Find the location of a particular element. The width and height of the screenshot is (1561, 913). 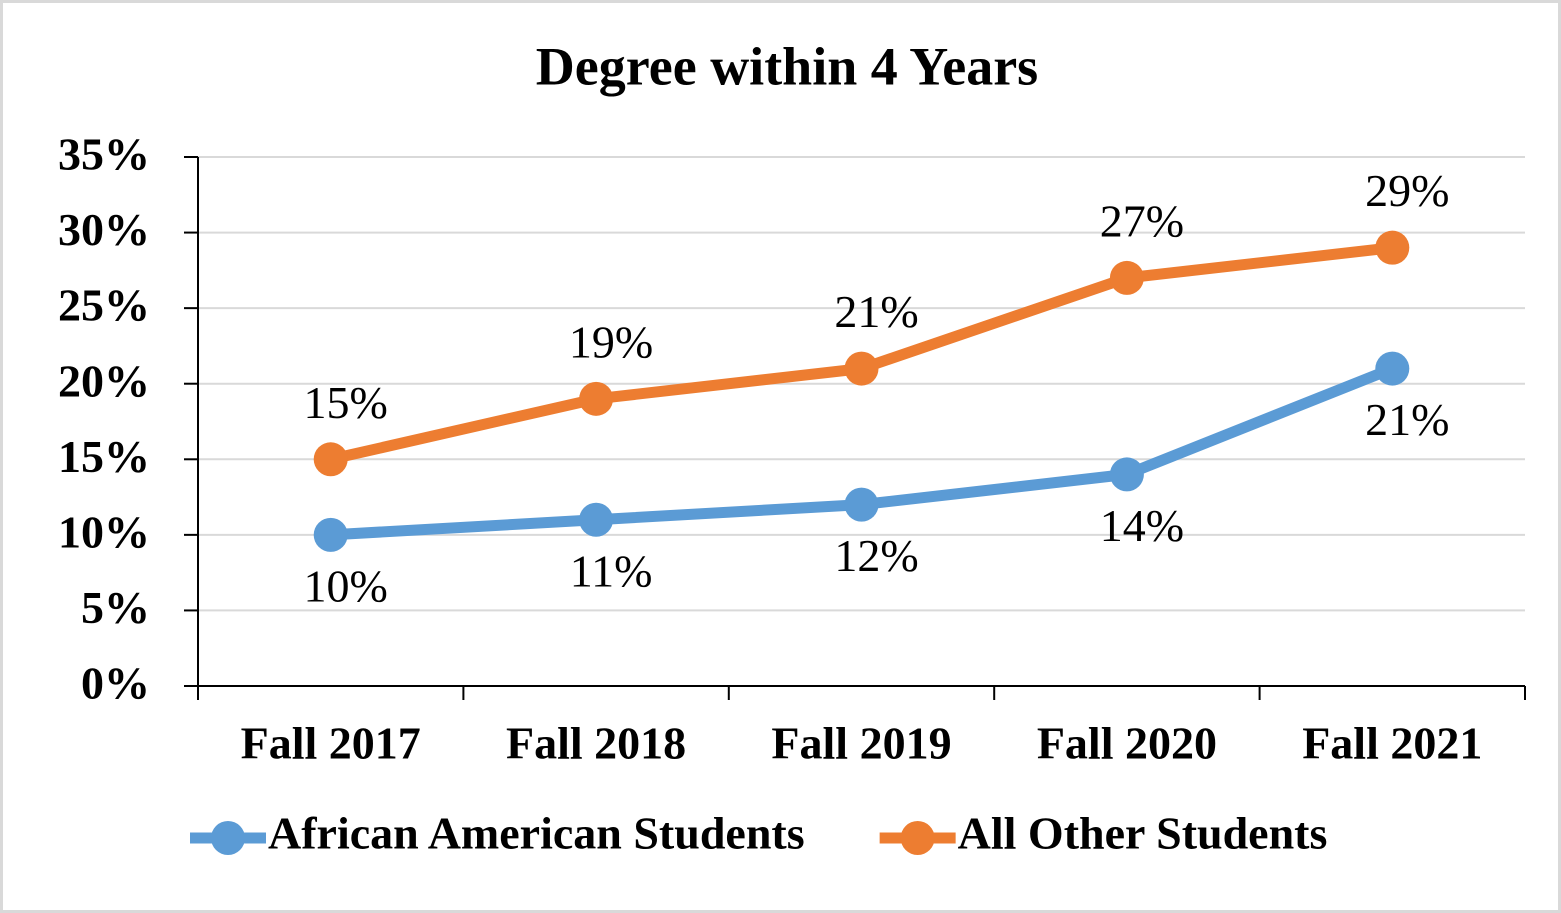

y-tick-label: 5% is located at coordinates (115, 607).